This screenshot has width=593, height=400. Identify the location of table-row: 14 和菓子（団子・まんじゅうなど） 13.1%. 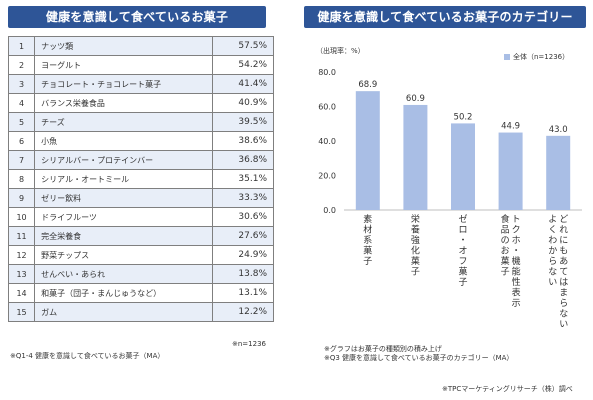
(141, 293).